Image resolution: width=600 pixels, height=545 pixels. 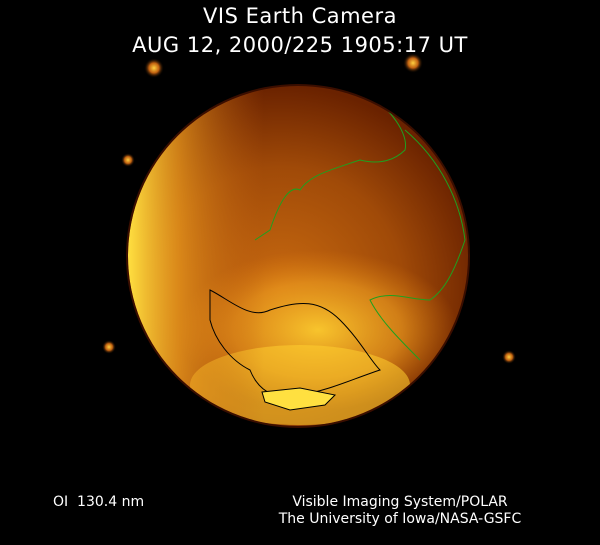 What do you see at coordinates (300, 16) in the screenshot?
I see `image-title: VIS Earth Camera` at bounding box center [300, 16].